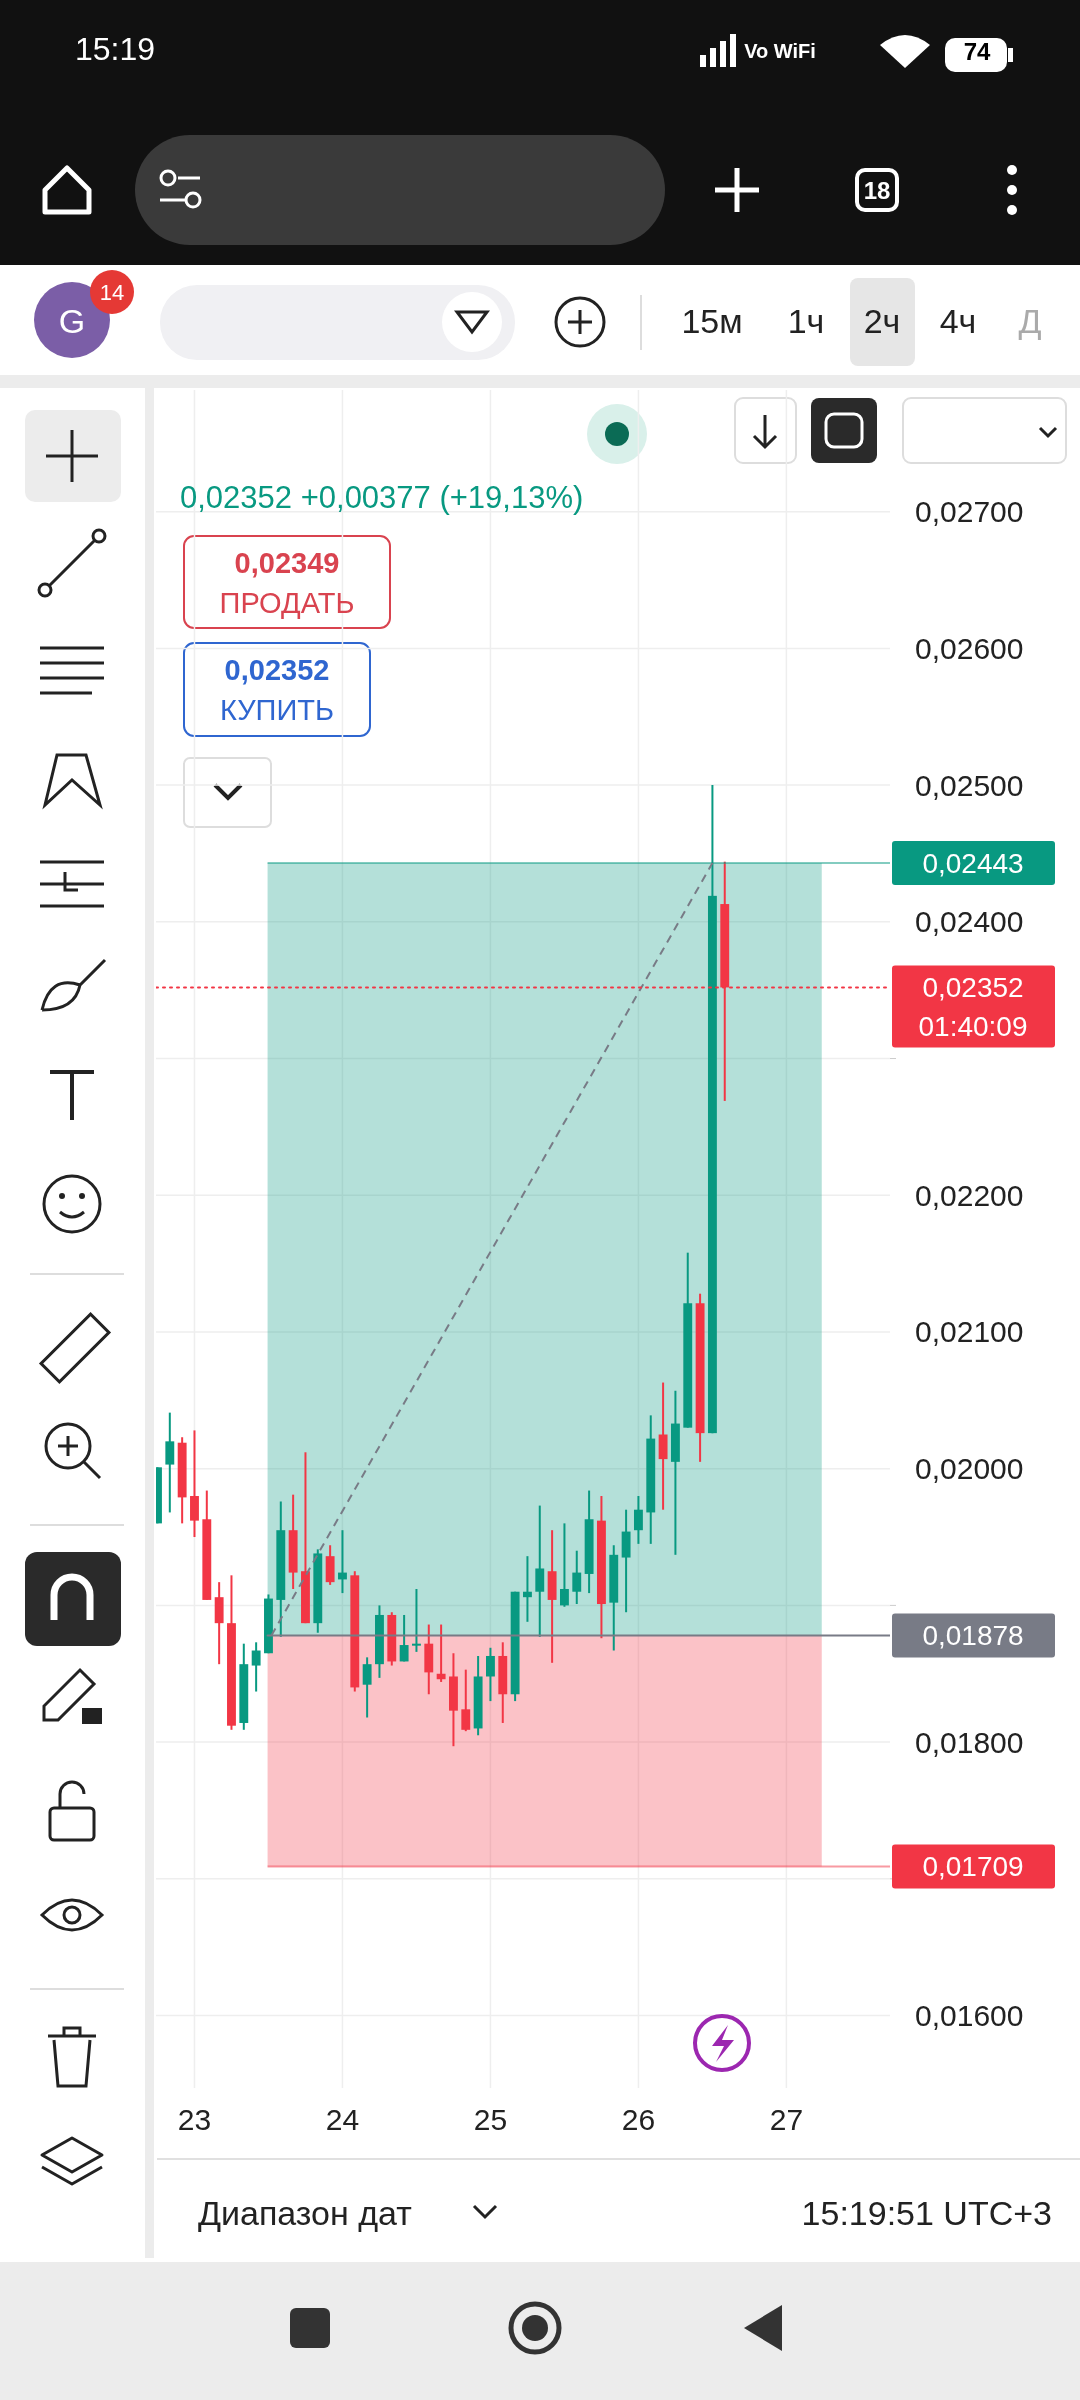  Describe the element at coordinates (969, 1742) in the screenshot. I see `y-tick-label: 0,01800` at that location.